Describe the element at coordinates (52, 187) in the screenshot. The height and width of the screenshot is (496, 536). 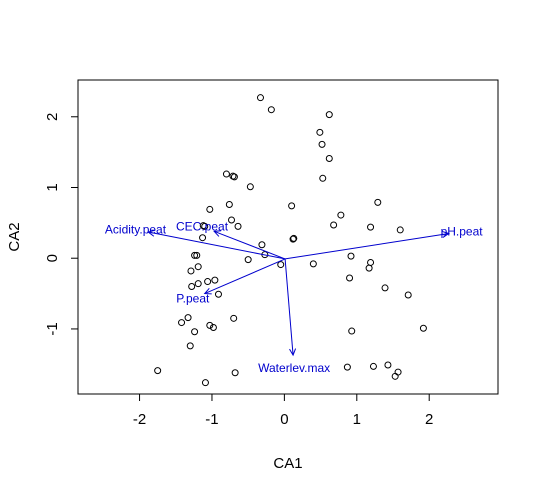
I see `y-tick-label: 1` at that location.